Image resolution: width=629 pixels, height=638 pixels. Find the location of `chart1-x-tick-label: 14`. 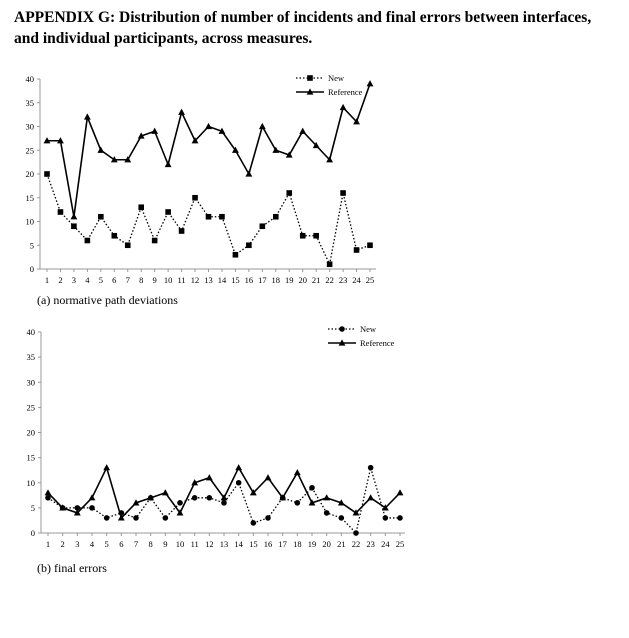

chart1-x-tick-label: 14 is located at coordinates (222, 280).